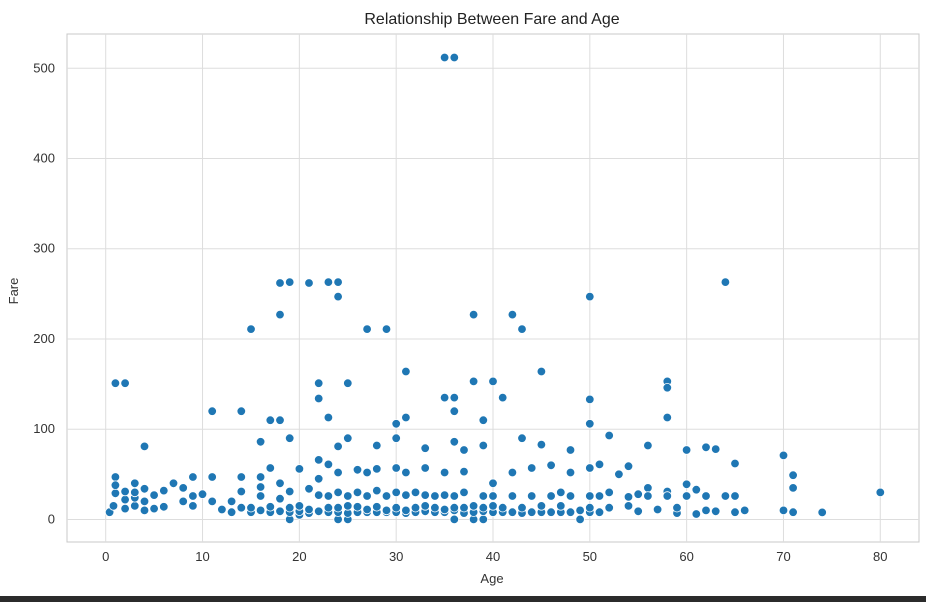  Describe the element at coordinates (44, 67) in the screenshot. I see `y-tick-label: 500` at that location.